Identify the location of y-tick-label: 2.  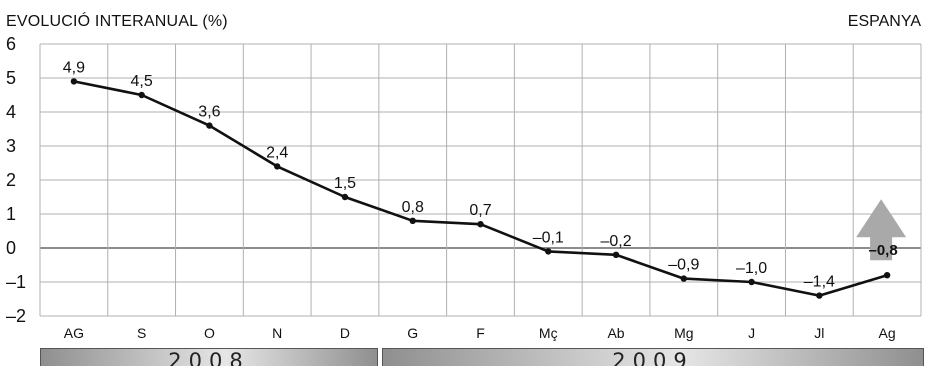
(11, 180).